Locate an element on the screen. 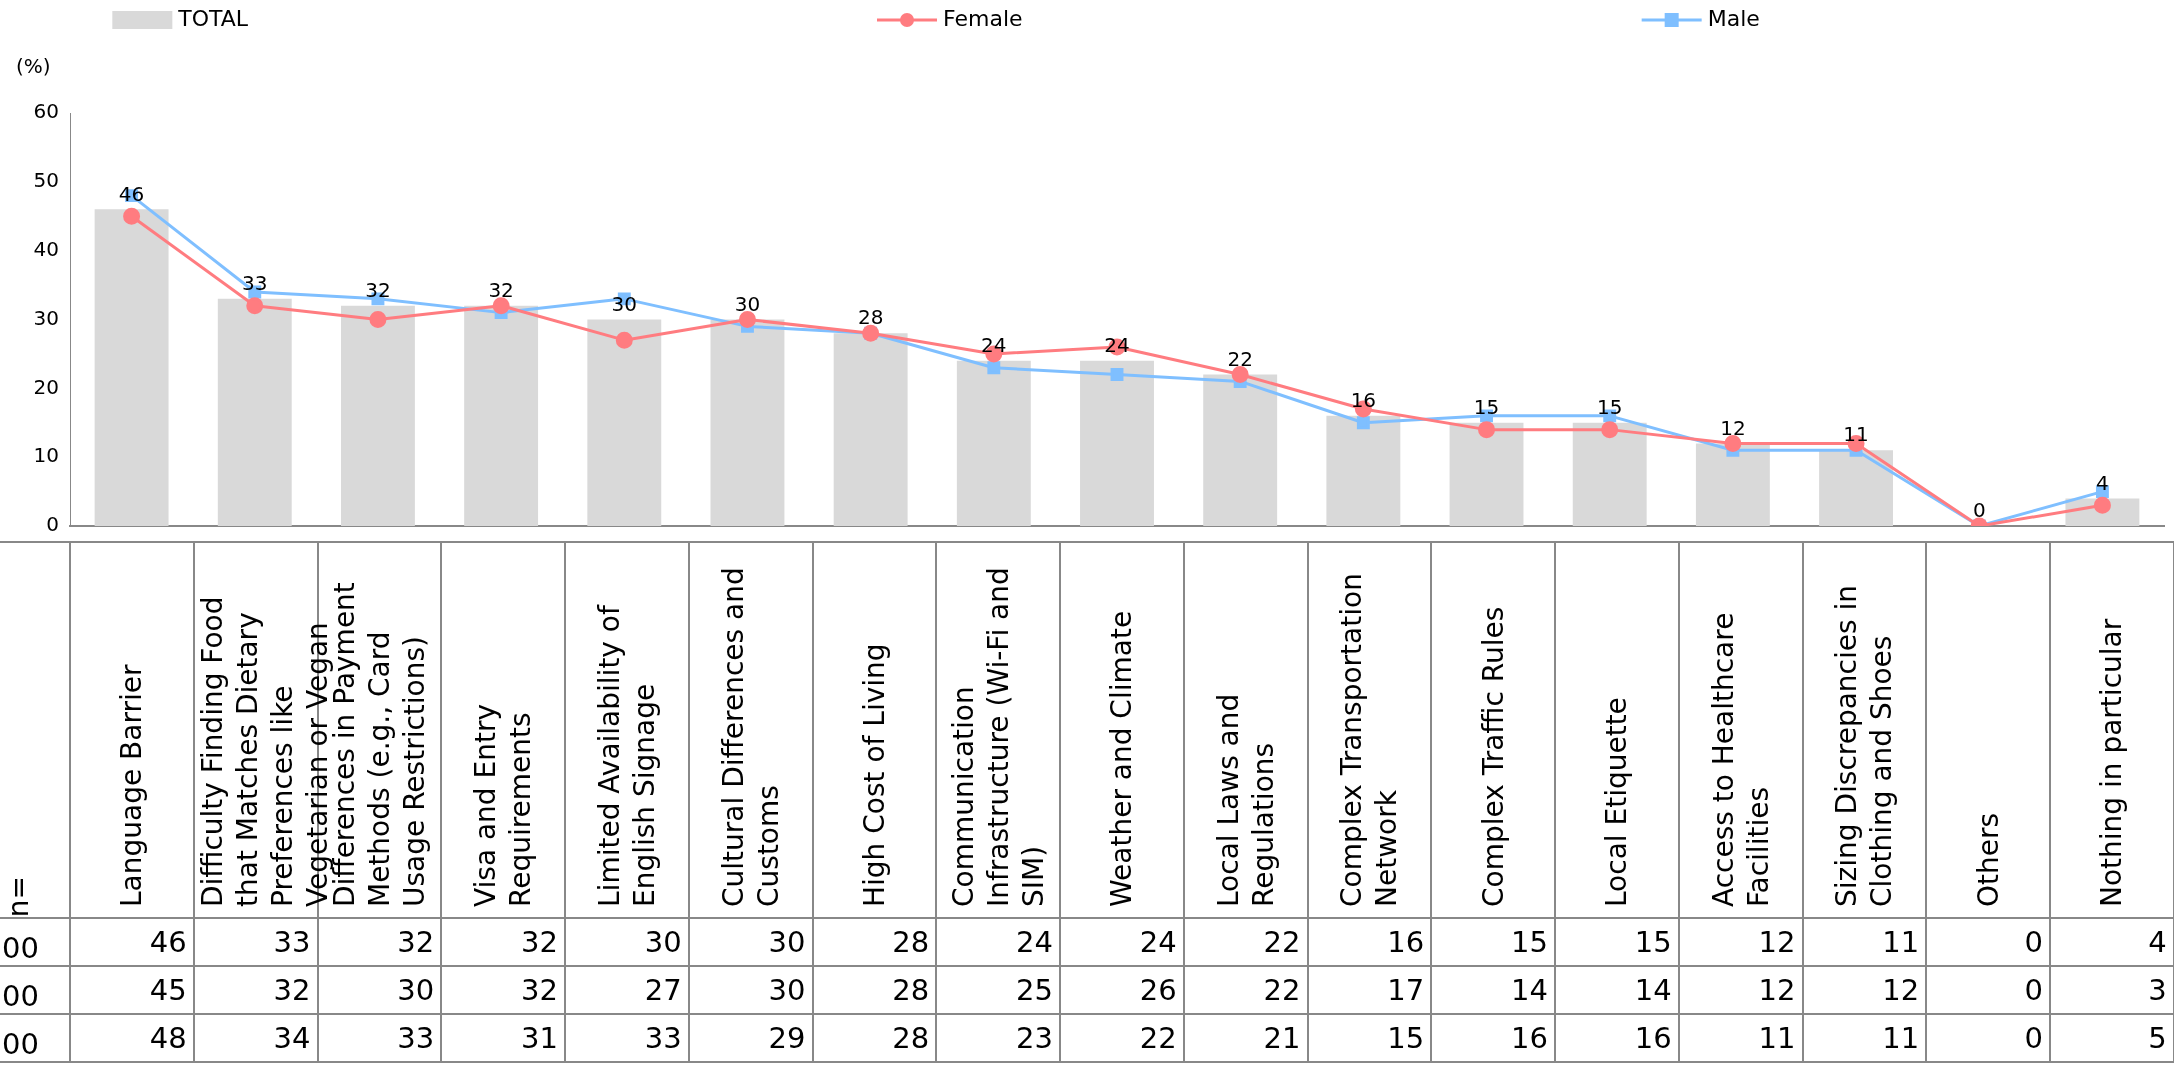 This screenshot has width=2174, height=1073. annotation: 16 is located at coordinates (1363, 400).